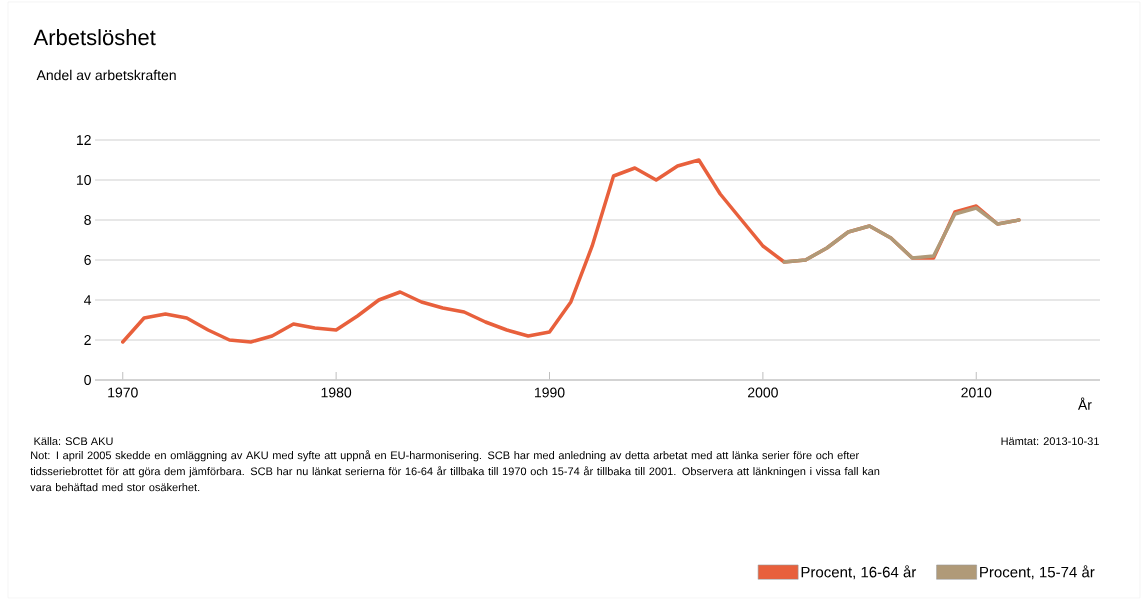  What do you see at coordinates (87, 380) in the screenshot?
I see `y-tick-label: 0` at bounding box center [87, 380].